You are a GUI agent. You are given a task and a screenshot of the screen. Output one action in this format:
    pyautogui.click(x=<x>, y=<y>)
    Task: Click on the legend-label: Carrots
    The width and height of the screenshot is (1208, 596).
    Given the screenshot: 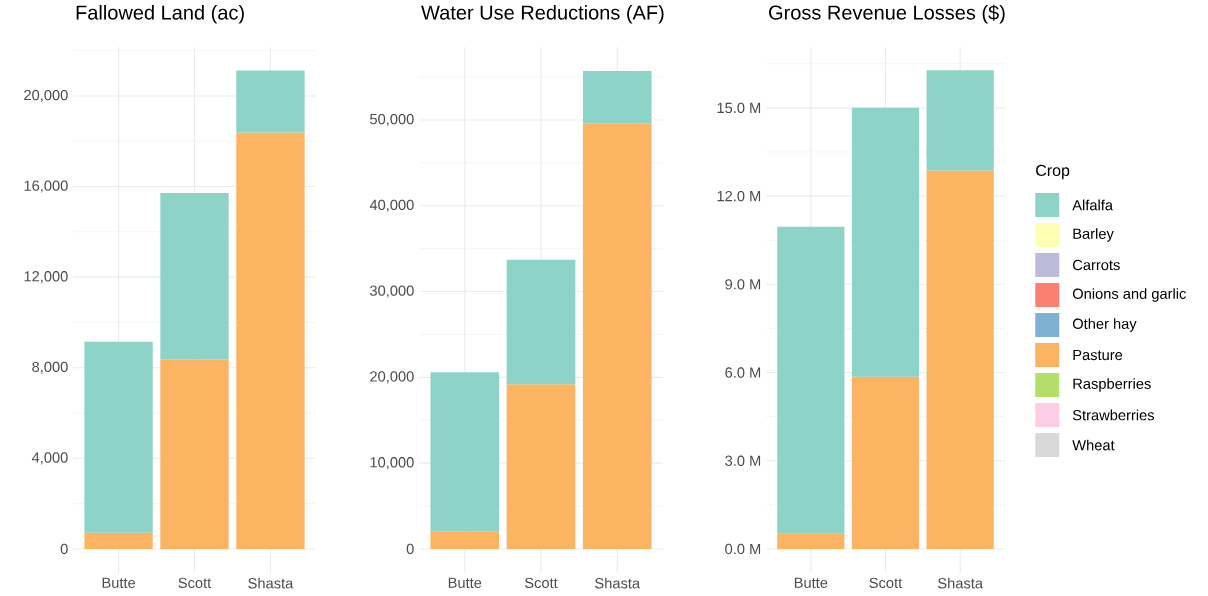 What is the action you would take?
    pyautogui.click(x=1096, y=265)
    